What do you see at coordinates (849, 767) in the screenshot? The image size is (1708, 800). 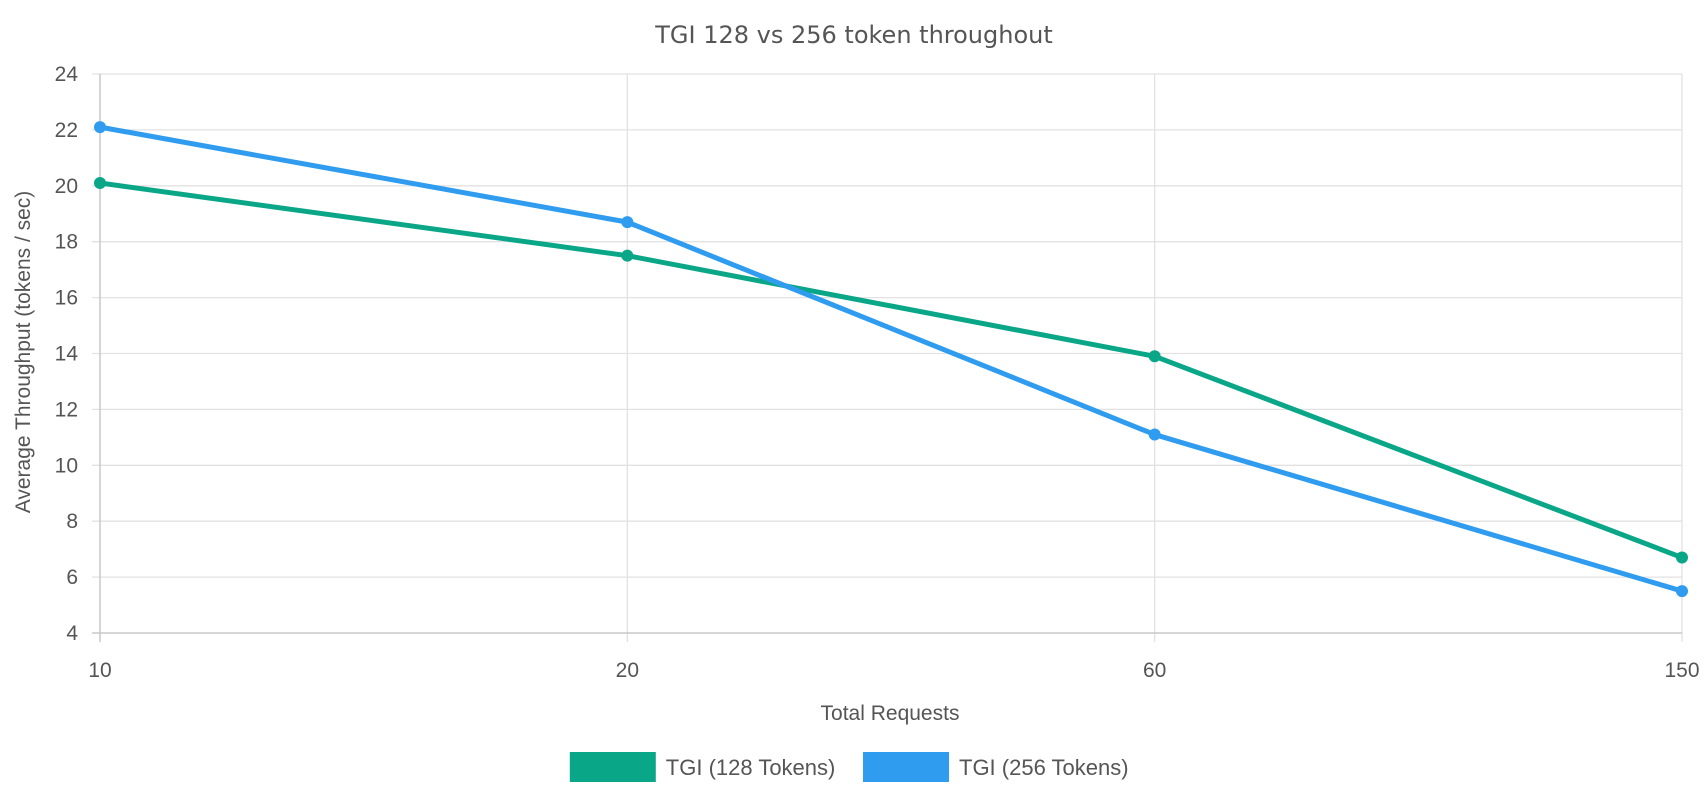 I see `legend: TGI (128 Tokens) TGI (256 Tokens)` at bounding box center [849, 767].